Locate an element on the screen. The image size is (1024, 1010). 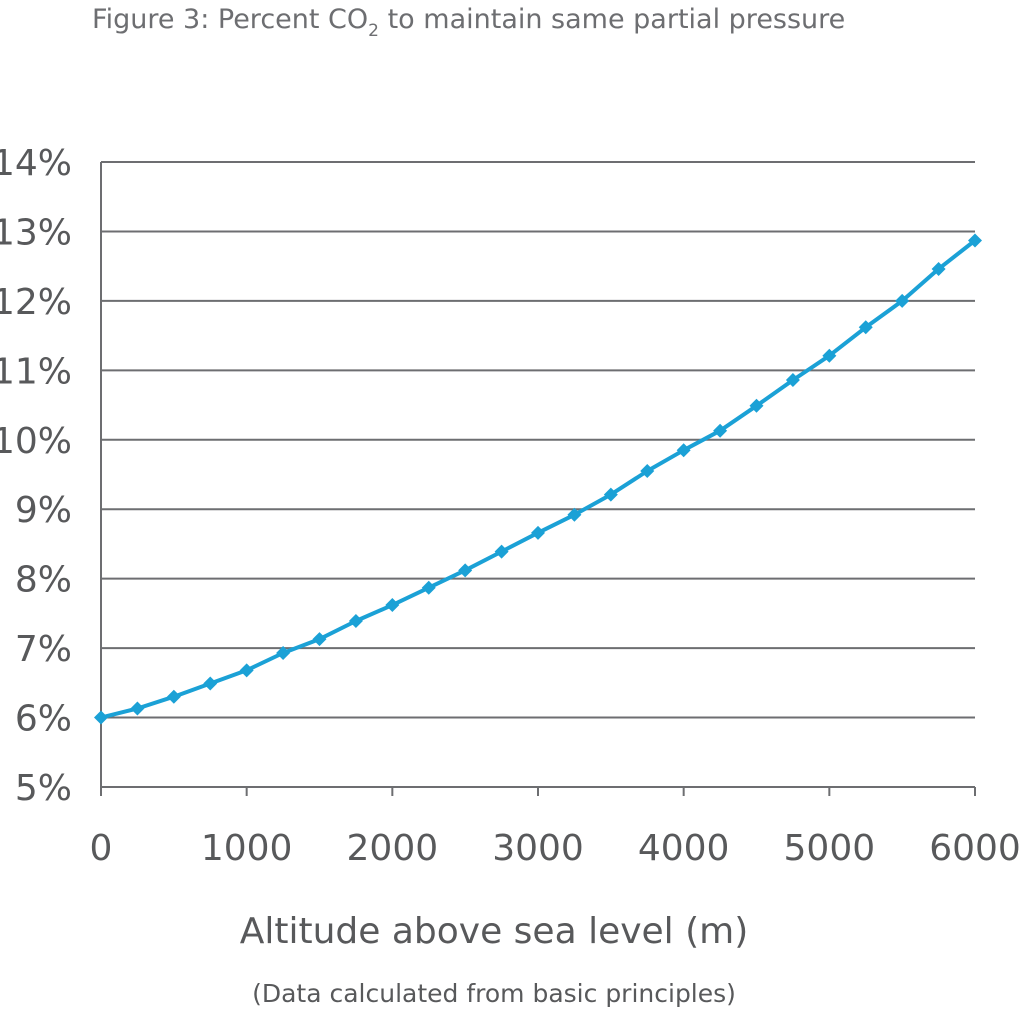
x-tick-label: 1000 is located at coordinates (247, 848).